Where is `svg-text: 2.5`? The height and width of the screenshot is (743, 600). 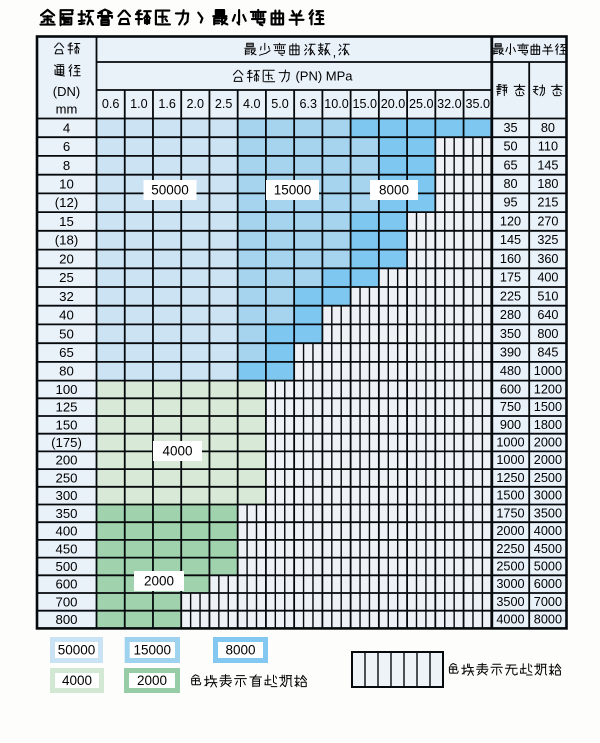
svg-text: 2.5 is located at coordinates (224, 104).